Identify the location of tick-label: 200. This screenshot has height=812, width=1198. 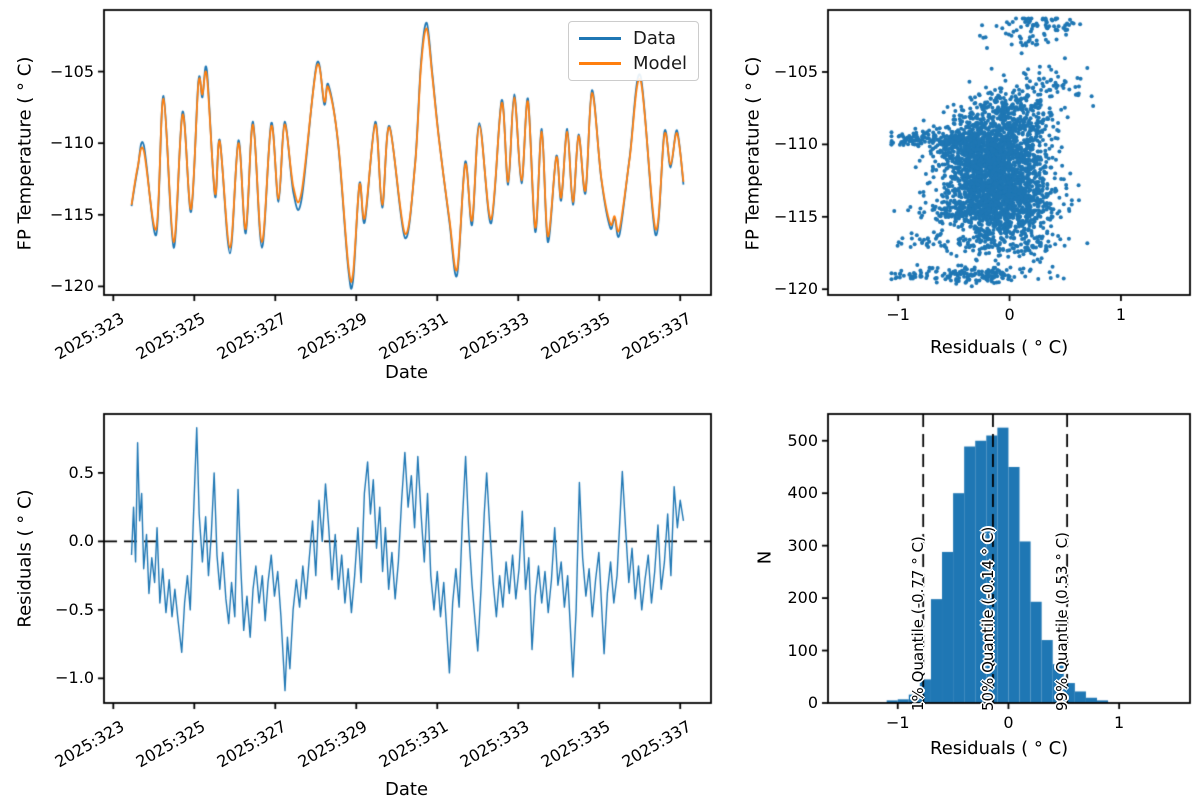
(802, 598).